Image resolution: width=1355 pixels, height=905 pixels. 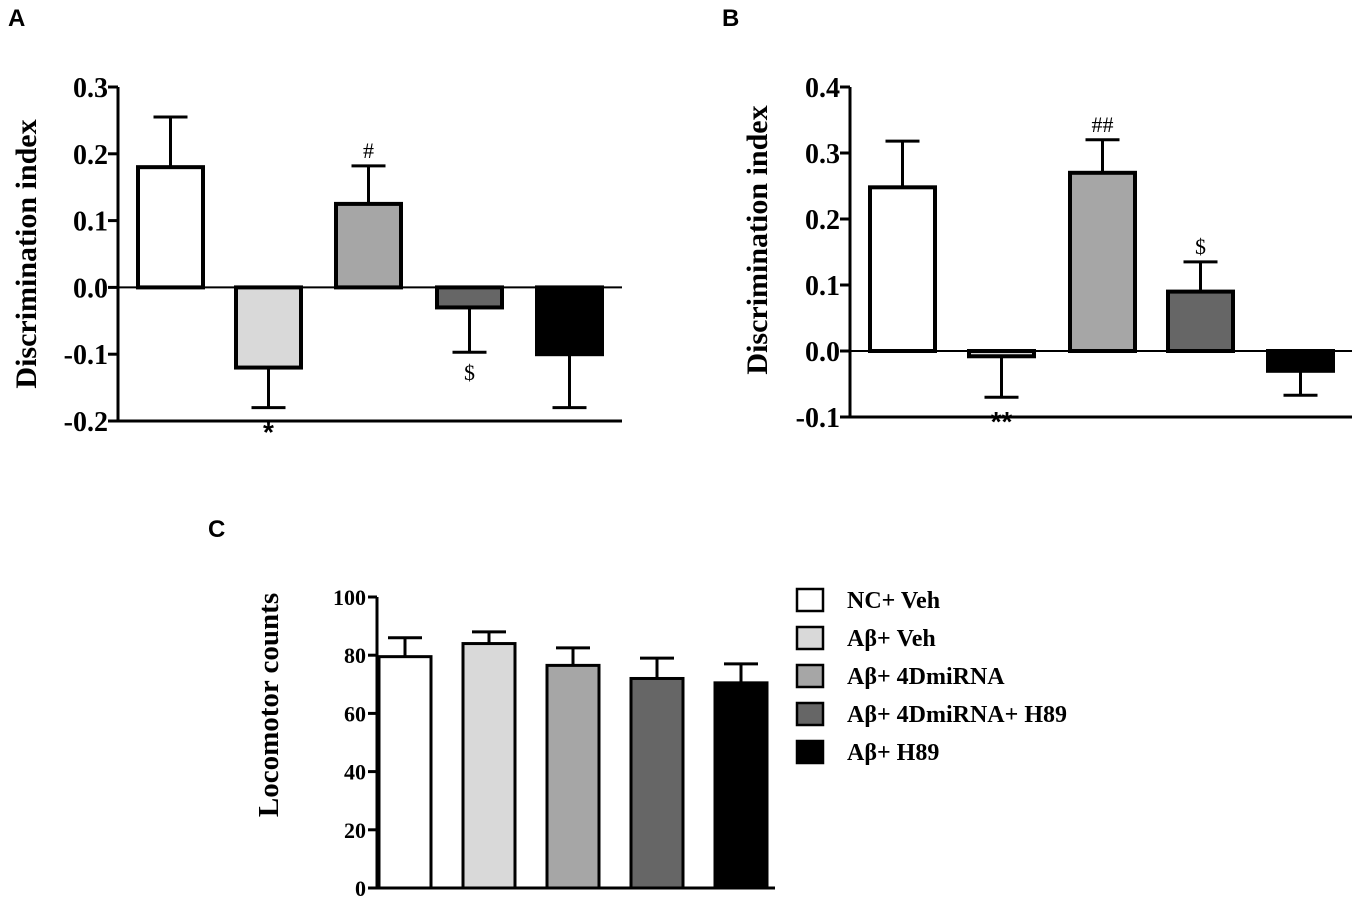 What do you see at coordinates (269, 705) in the screenshot?
I see `y-axis-label: Locomotor counts` at bounding box center [269, 705].